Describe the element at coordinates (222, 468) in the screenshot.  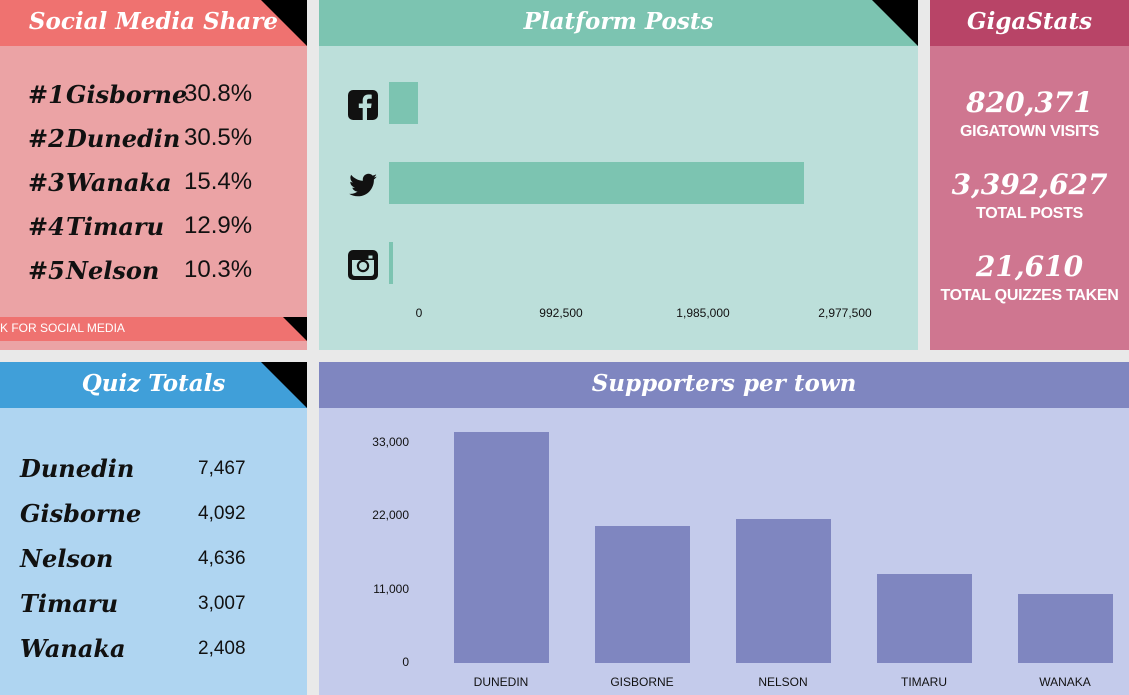
I see `quiz-value: 7,467` at that location.